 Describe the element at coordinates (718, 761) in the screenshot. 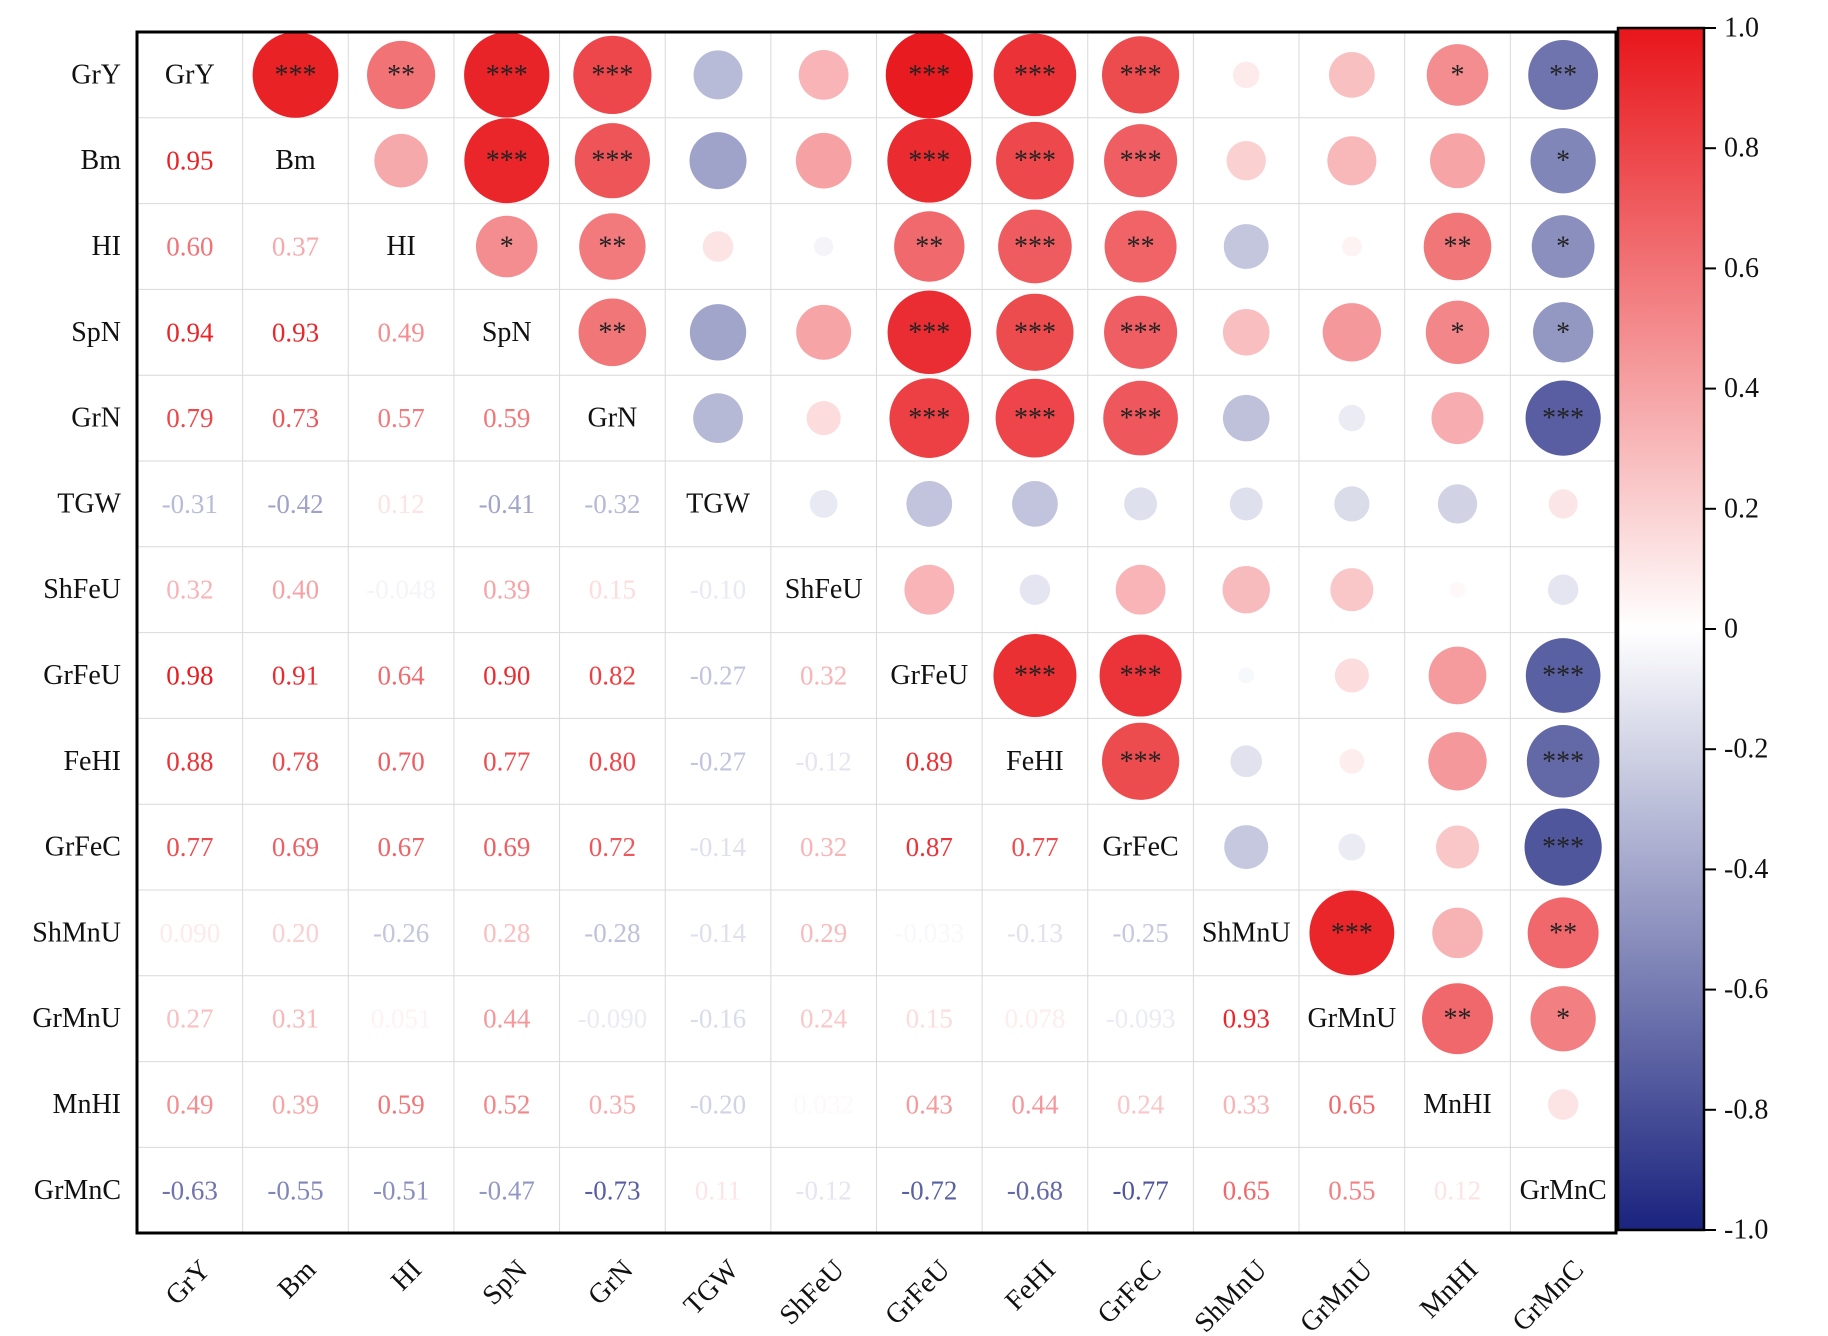

I see `correlation-value: -0.27` at that location.